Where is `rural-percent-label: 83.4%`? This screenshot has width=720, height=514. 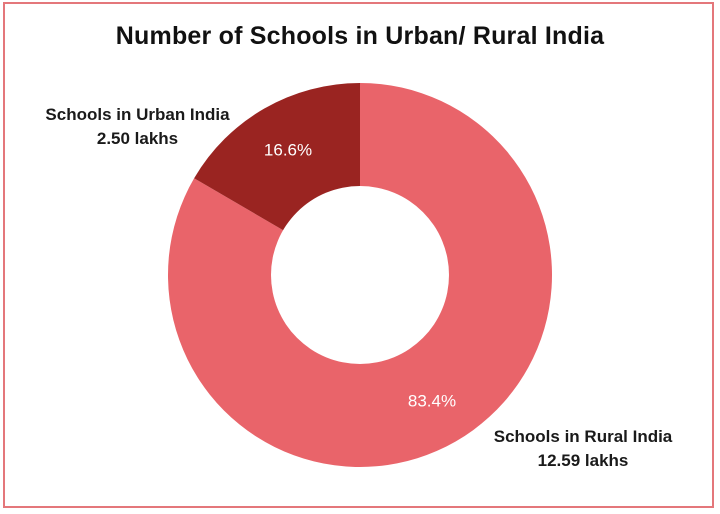
rural-percent-label: 83.4% is located at coordinates (432, 400).